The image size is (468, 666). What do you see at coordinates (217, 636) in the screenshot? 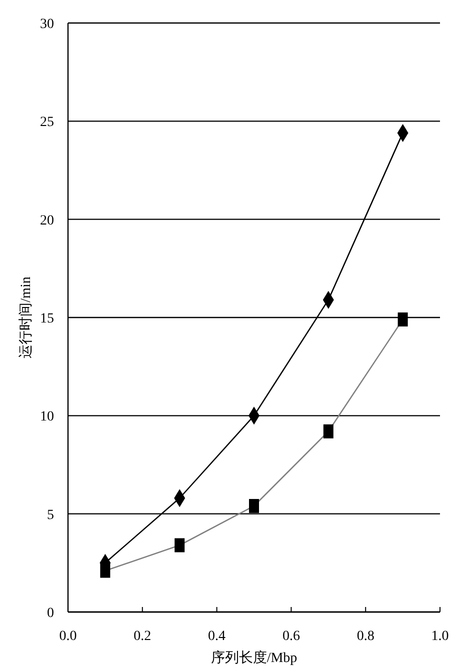
I see `x-tick-label: 0.4` at bounding box center [217, 636].